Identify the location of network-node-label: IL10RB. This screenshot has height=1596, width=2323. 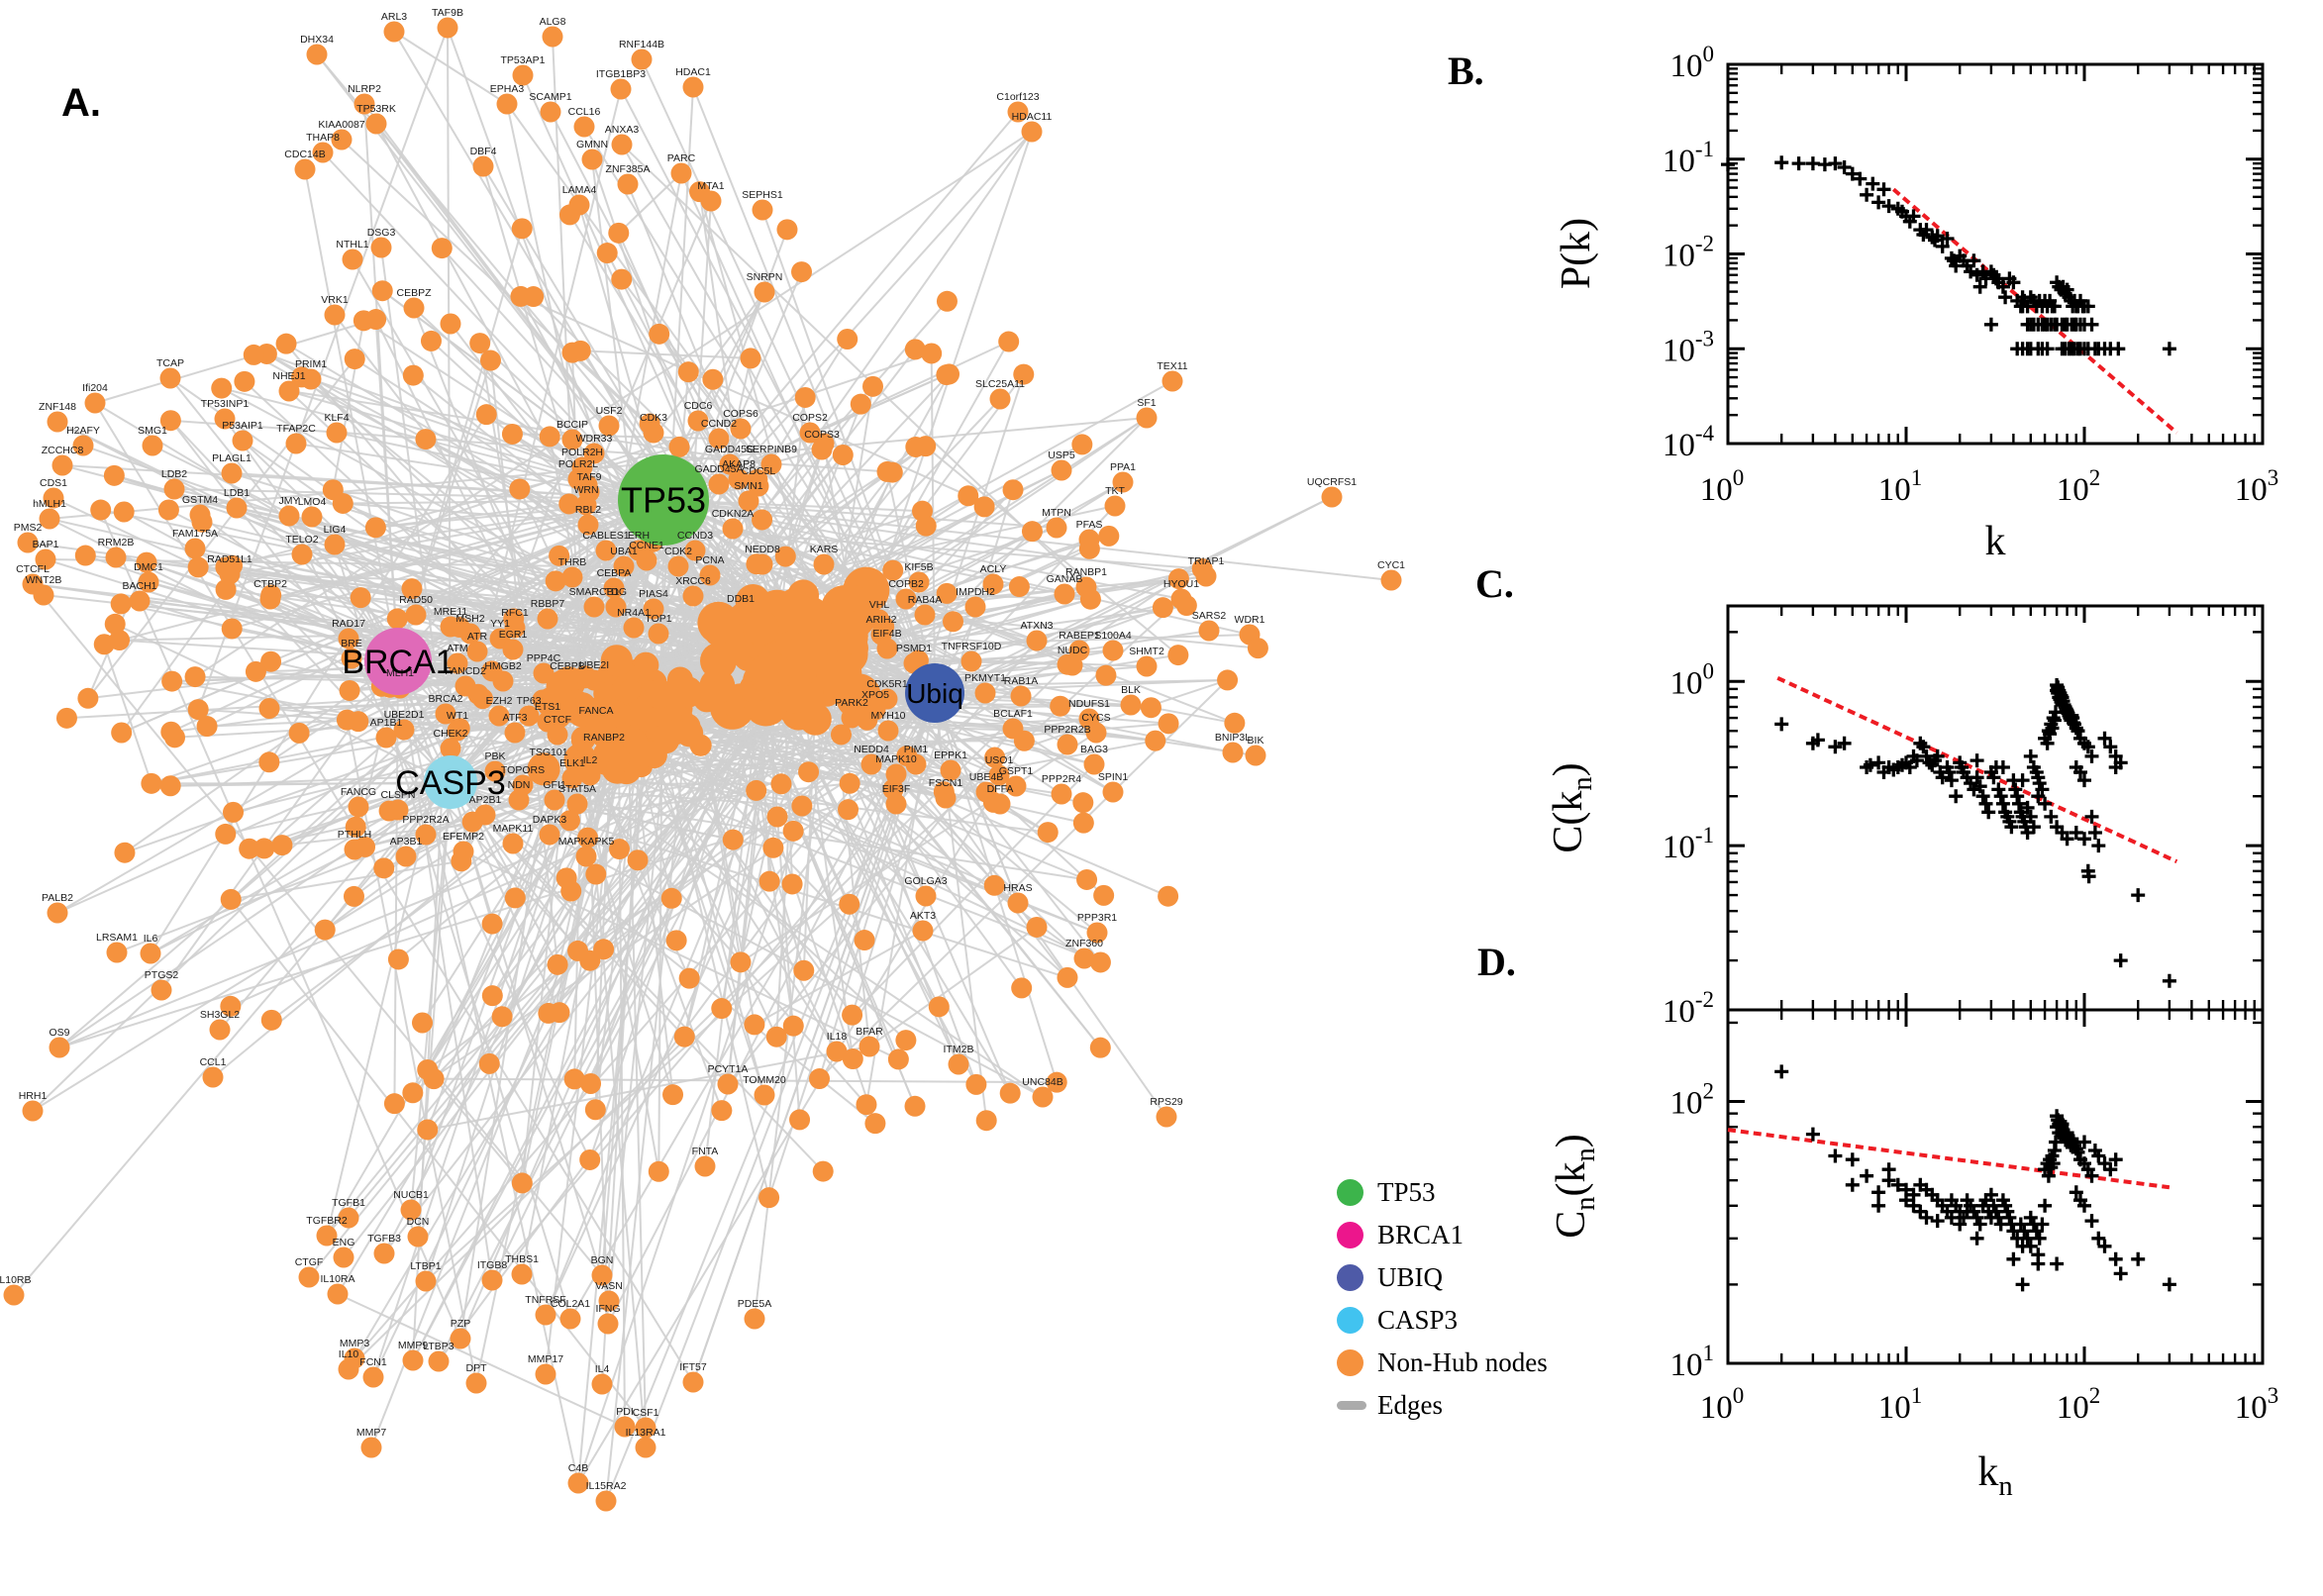
(16, 1280).